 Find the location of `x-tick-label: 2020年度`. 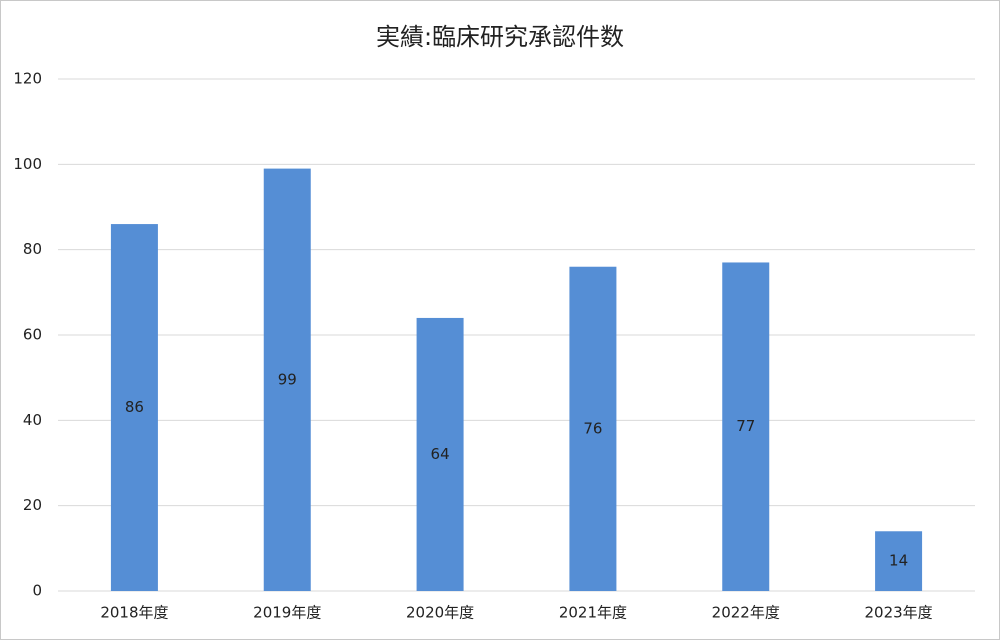

x-tick-label: 2020年度 is located at coordinates (440, 613).